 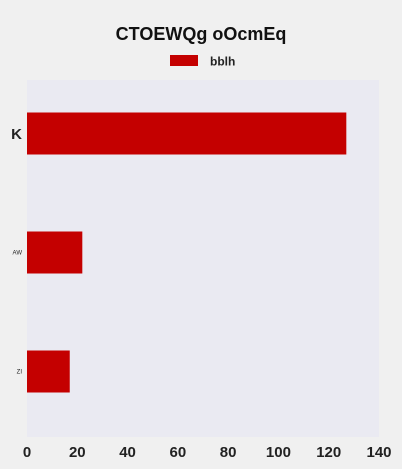 I want to click on bar-aw, so click(x=55, y=252).